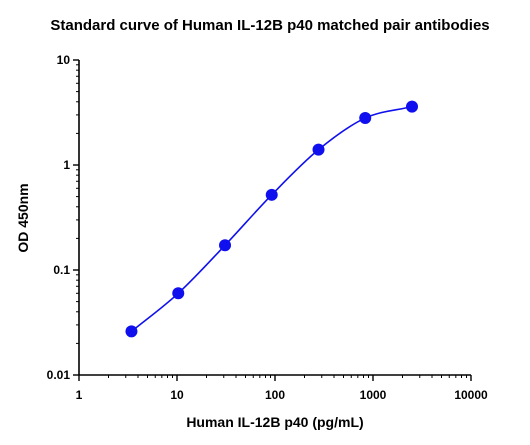 The width and height of the screenshot is (530, 445). What do you see at coordinates (64, 60) in the screenshot?
I see `y-tick-label: 10` at bounding box center [64, 60].